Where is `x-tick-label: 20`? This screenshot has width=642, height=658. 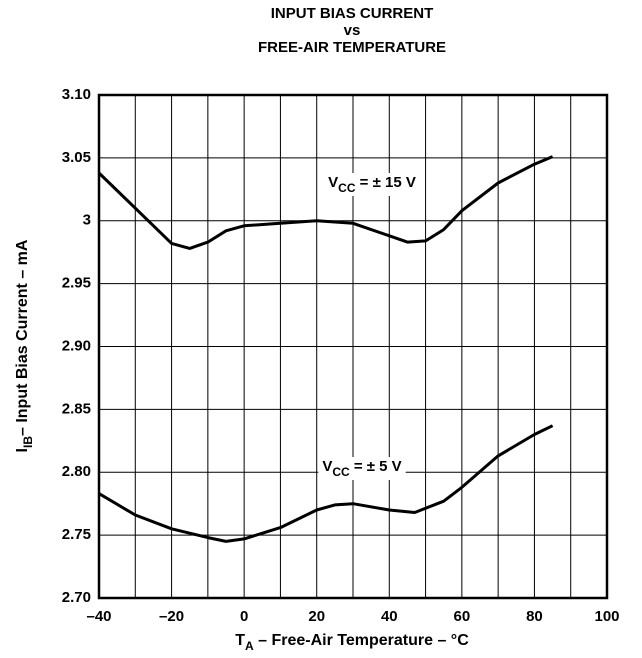
x-tick-label: 20 is located at coordinates (316, 616).